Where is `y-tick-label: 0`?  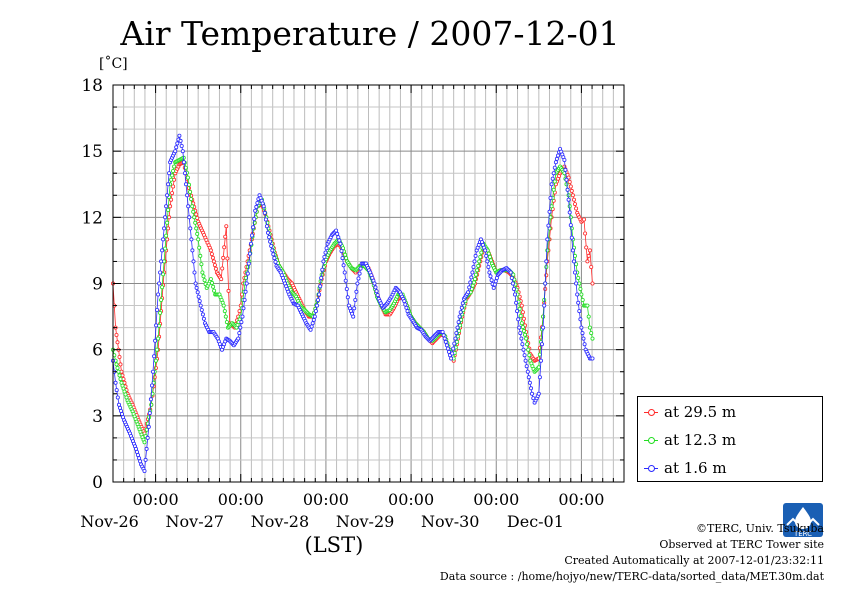 y-tick-label: 0 is located at coordinates (97, 483).